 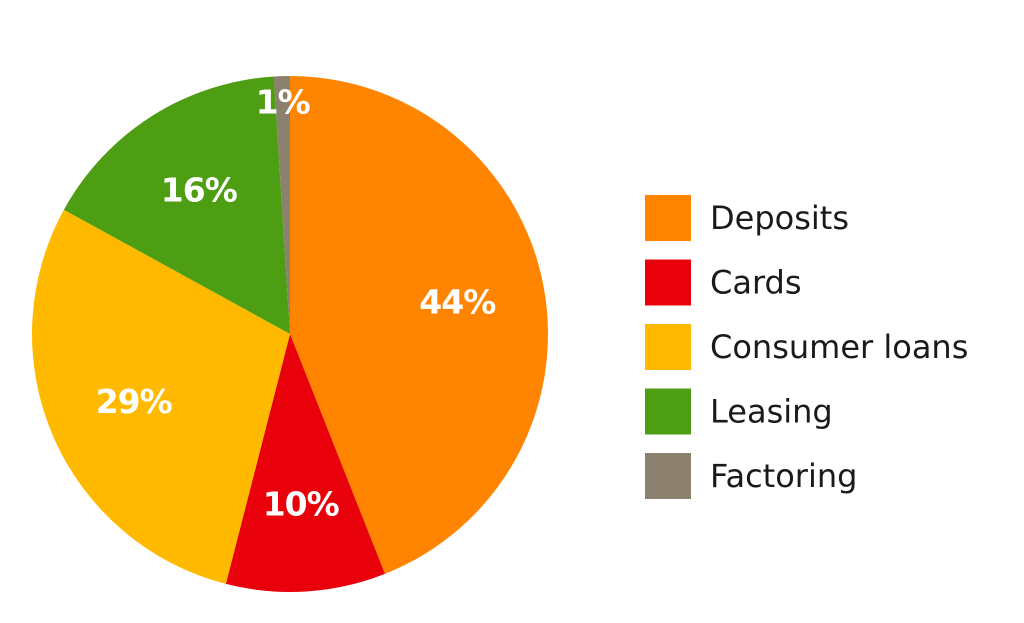 I want to click on legend-swatch-cards, so click(x=668, y=282).